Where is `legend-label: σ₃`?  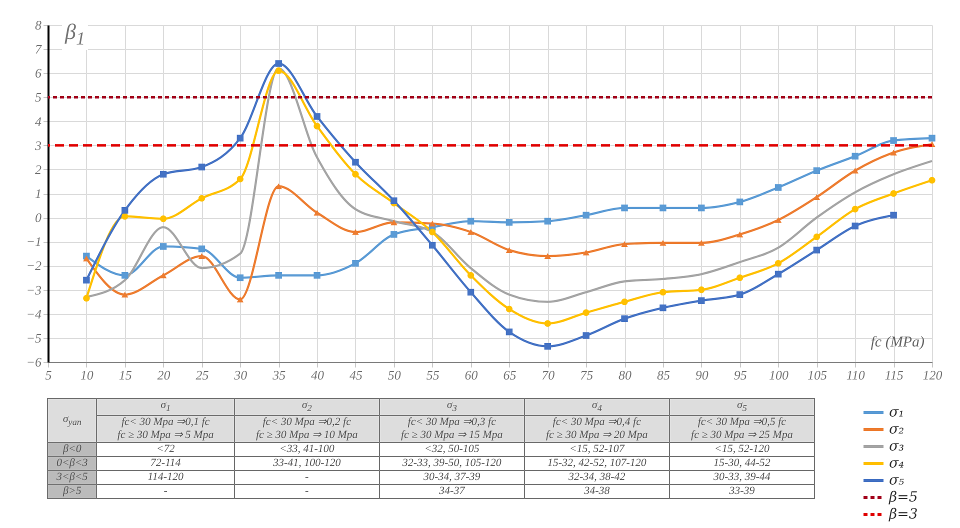 legend-label: σ₃ is located at coordinates (897, 446).